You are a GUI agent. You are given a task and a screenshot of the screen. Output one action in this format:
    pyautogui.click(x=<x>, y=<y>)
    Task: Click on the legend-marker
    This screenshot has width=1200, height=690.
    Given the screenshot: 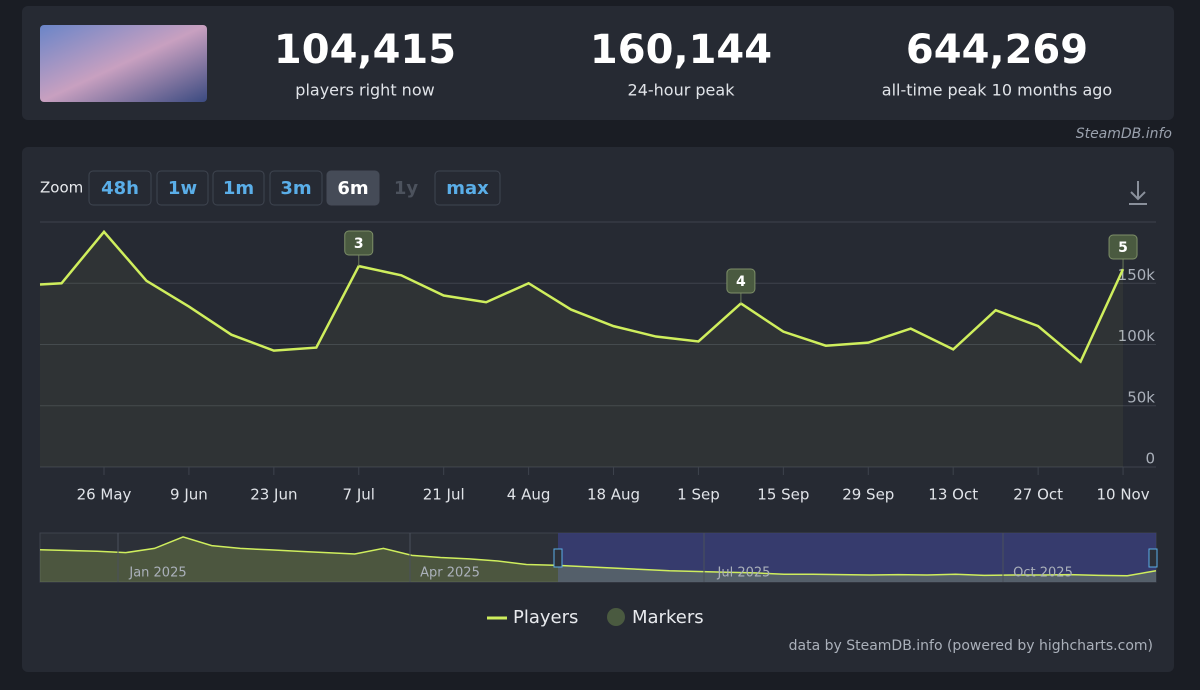 What is the action you would take?
    pyautogui.click(x=616, y=617)
    